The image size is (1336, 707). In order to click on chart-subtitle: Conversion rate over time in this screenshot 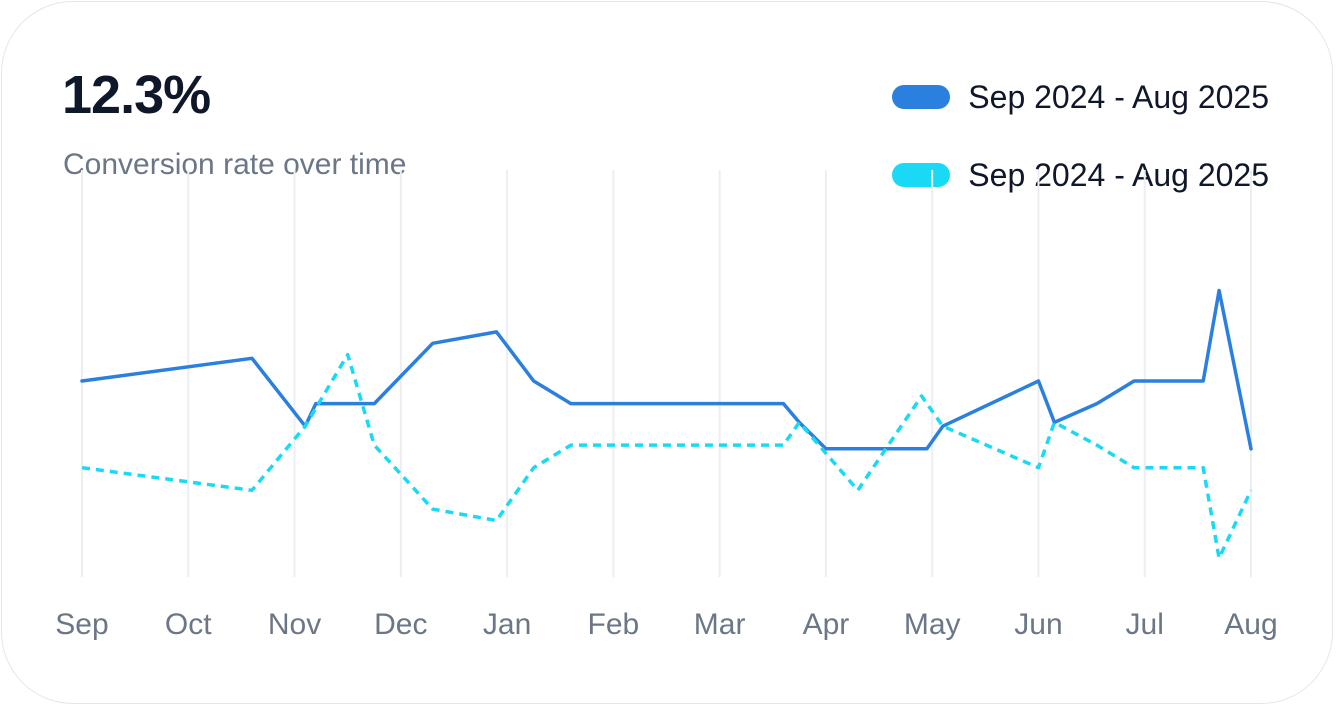, I will do `click(235, 164)`.